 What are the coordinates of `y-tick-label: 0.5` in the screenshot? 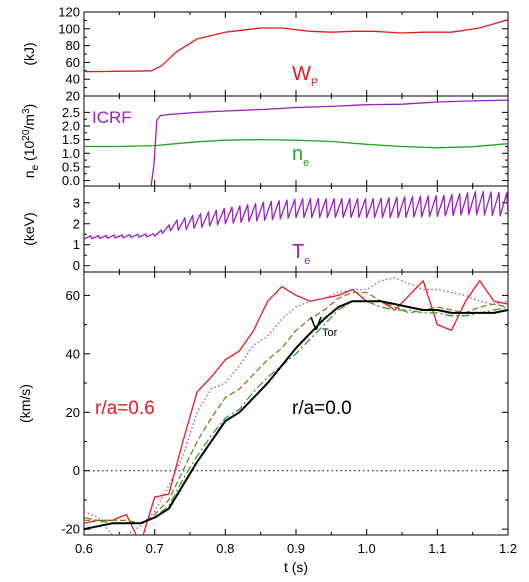 It's located at (71, 166).